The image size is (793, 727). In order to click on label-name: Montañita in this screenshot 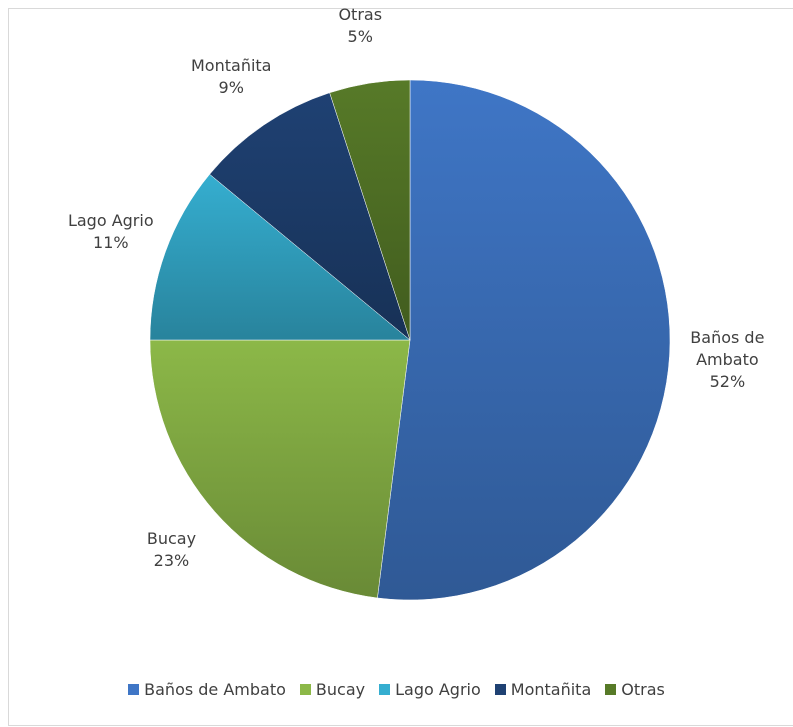, I will do `click(231, 65)`.